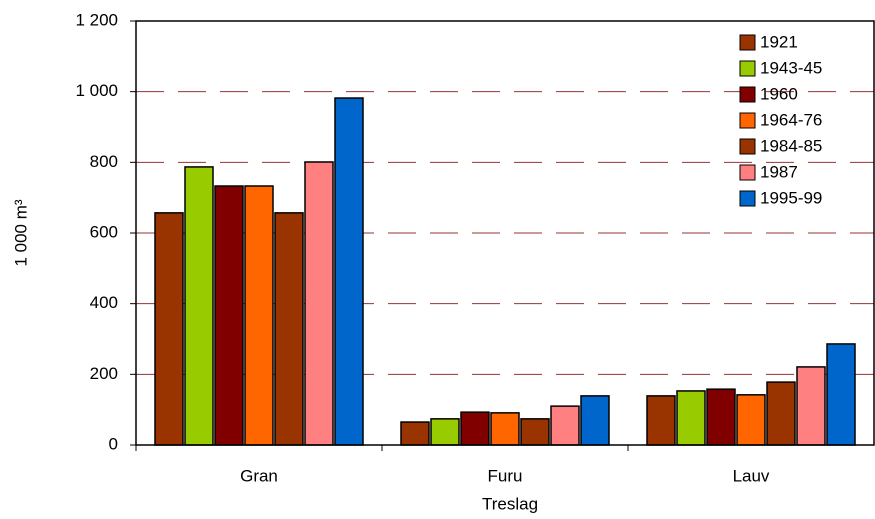 This screenshot has height=519, width=875. I want to click on legend-label: 1921, so click(779, 41).